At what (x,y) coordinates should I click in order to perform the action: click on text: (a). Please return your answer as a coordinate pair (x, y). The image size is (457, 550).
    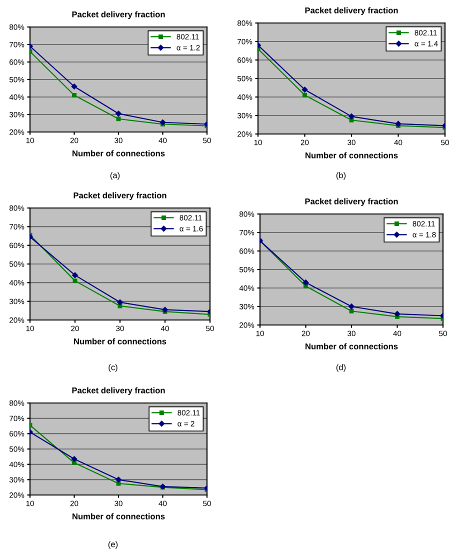
    Looking at the image, I should click on (115, 176).